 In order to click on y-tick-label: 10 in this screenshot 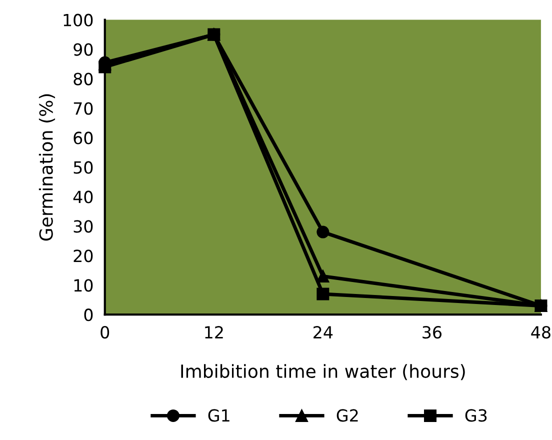, I will do `click(83, 285)`.